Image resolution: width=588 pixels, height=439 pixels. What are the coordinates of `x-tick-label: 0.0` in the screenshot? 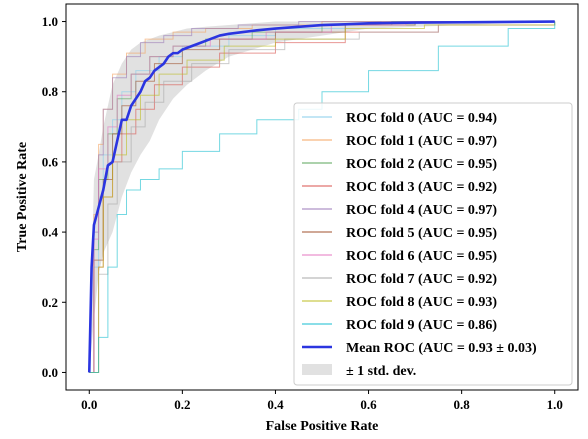 It's located at (89, 404).